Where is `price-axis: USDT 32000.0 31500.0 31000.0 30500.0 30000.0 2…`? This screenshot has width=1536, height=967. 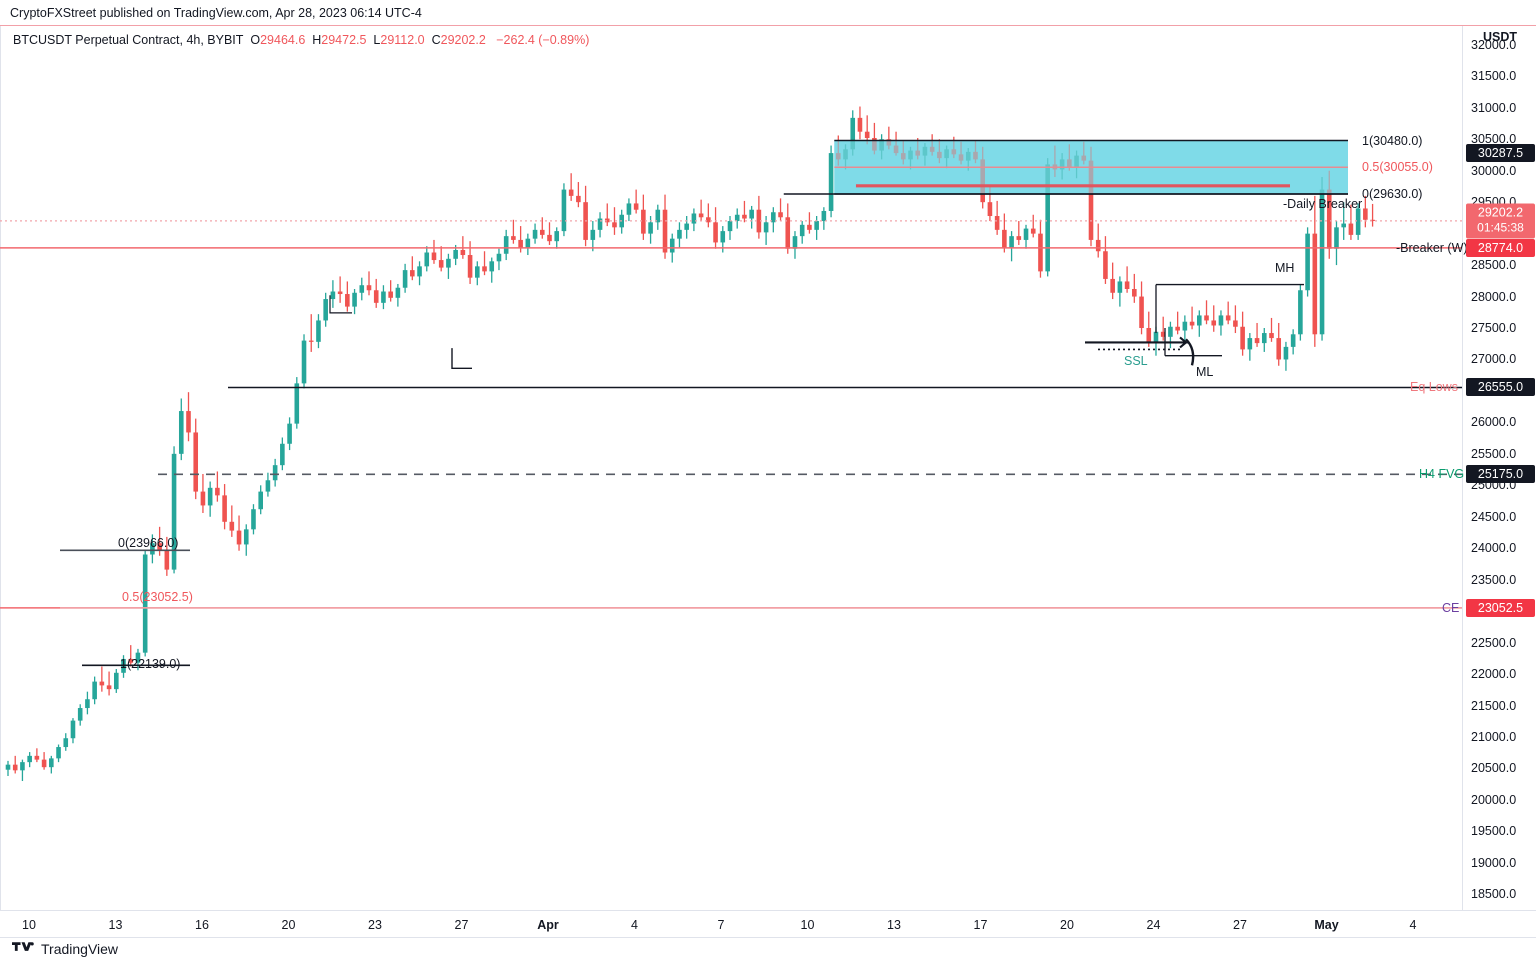 price-axis: USDT 32000.0 31500.0 31000.0 30500.0 30000.0 2… is located at coordinates (1499, 468).